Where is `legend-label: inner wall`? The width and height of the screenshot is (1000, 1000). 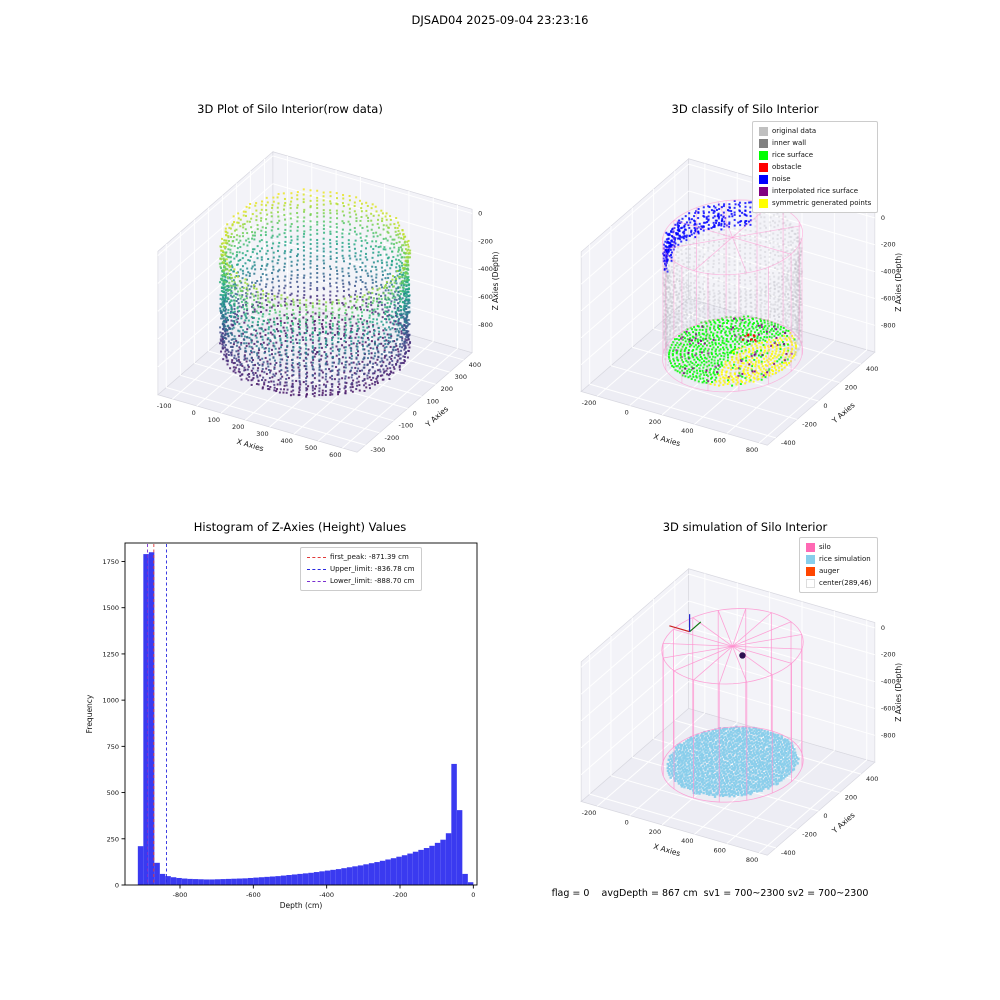 legend-label: inner wall is located at coordinates (789, 143).